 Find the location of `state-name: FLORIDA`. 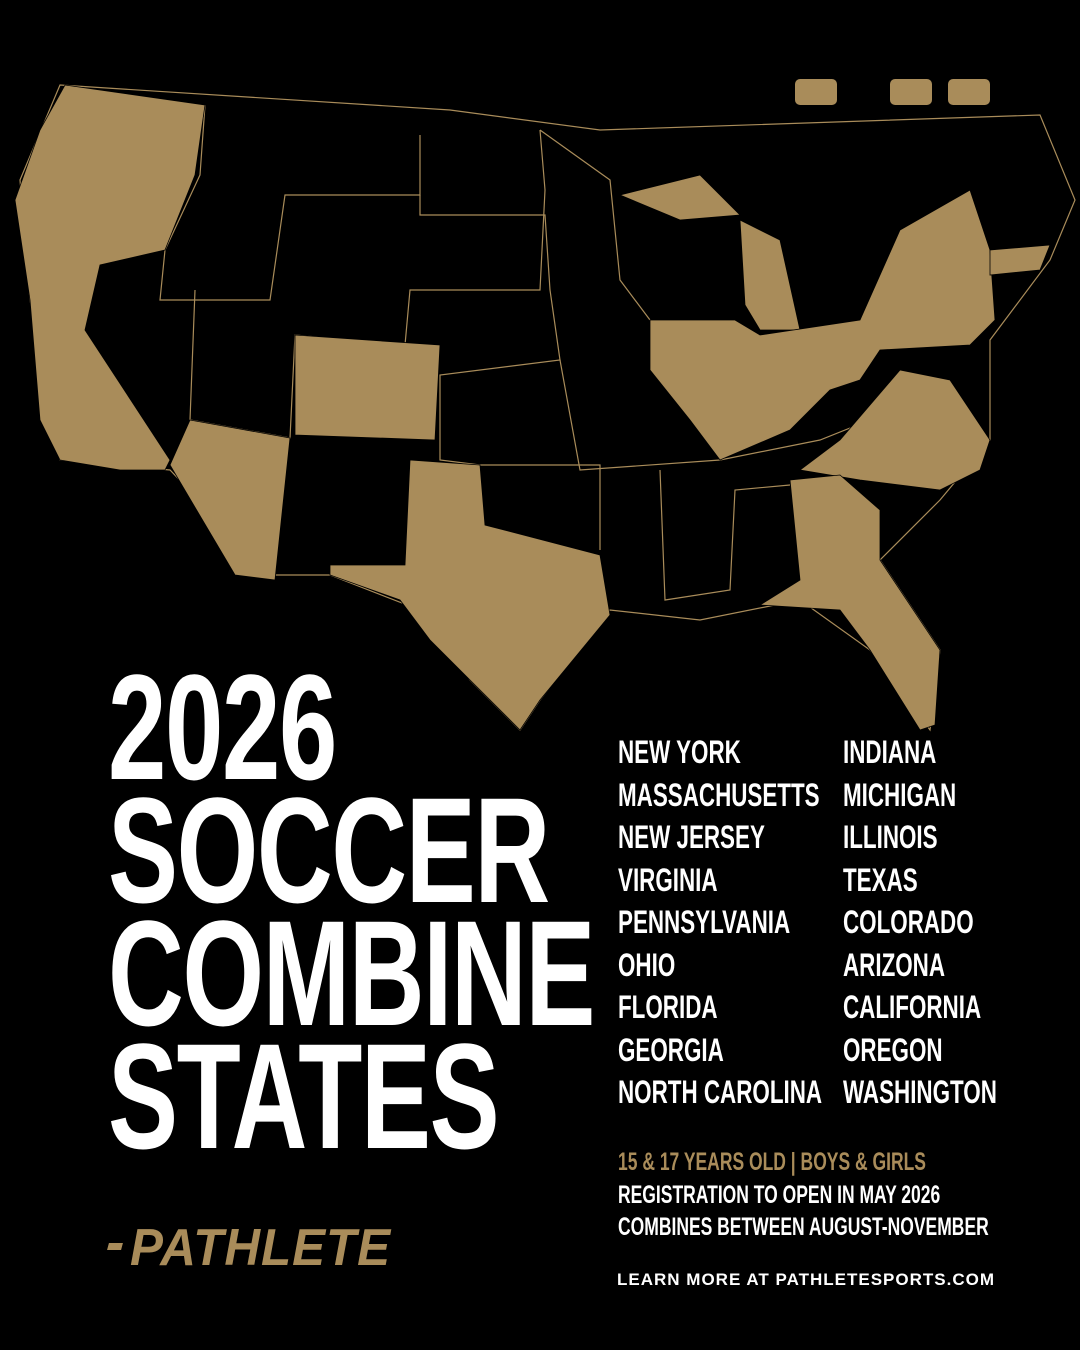

state-name: FLORIDA is located at coordinates (668, 1007).